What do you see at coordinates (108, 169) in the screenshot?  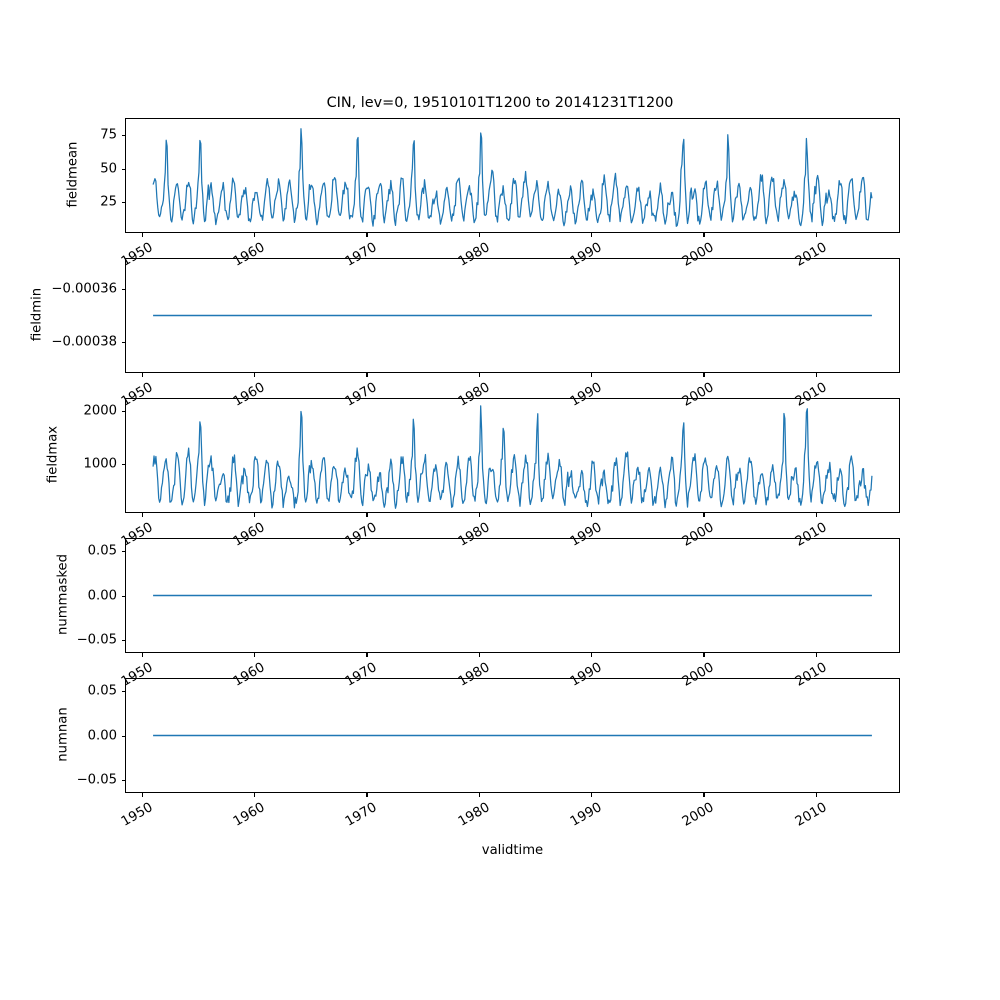 I see `y-tick-label: 50` at bounding box center [108, 169].